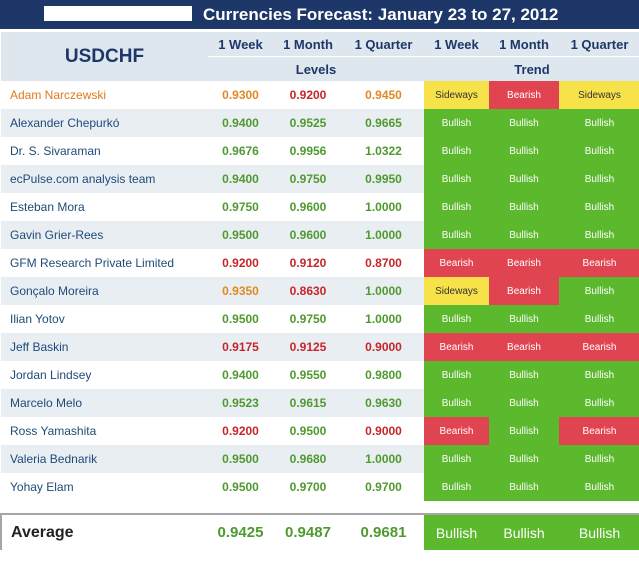  What do you see at coordinates (599, 44) in the screenshot?
I see `header-trend-1quarter: 1 Quarter` at bounding box center [599, 44].